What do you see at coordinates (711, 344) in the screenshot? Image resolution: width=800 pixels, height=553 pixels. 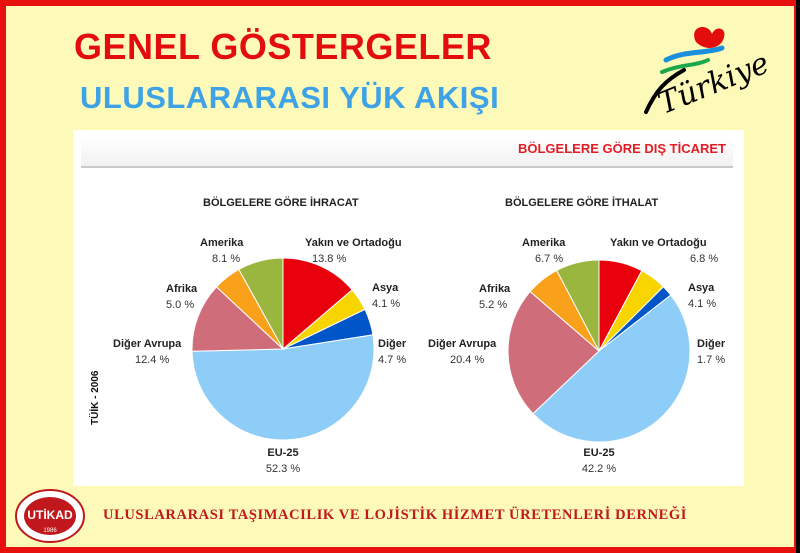 I see `slice-label-1-2: Diğer` at bounding box center [711, 344].